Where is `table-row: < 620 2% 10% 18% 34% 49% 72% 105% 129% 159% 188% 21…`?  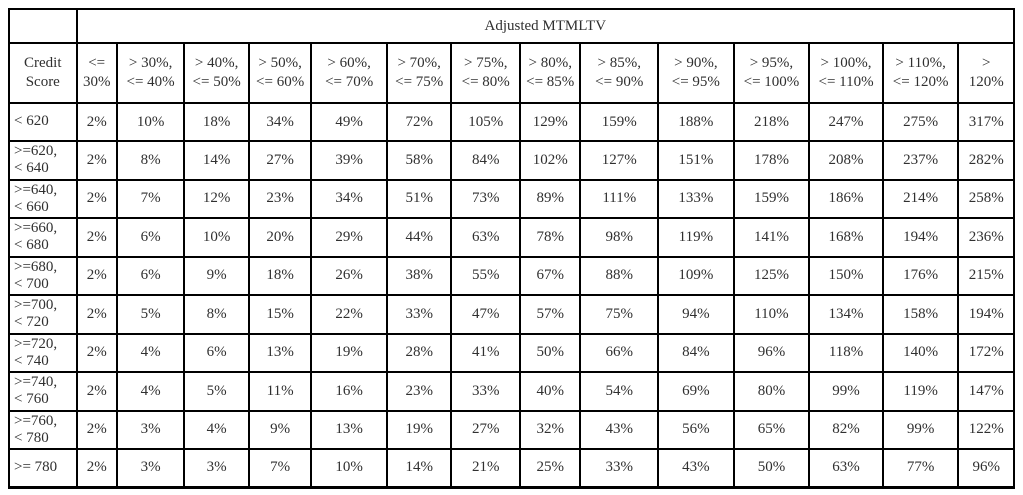 table-row: < 620 2% 10% 18% 34% 49% 72% 105% 129% 159% 188% 21… is located at coordinates (511, 122).